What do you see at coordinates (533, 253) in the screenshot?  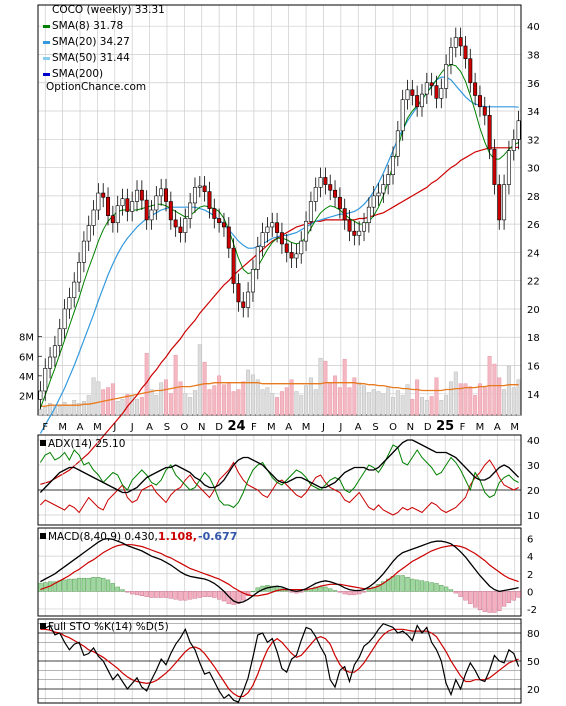 I see `price-tick-label: 24` at bounding box center [533, 253].